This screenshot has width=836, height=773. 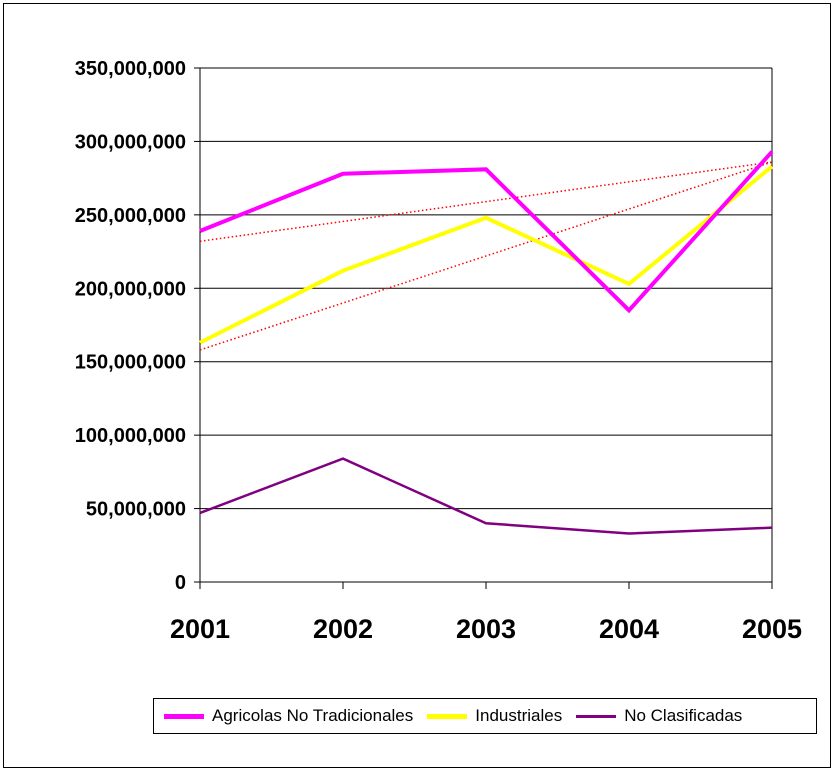 I want to click on y-tick-label: 250,000,000, so click(x=130, y=216).